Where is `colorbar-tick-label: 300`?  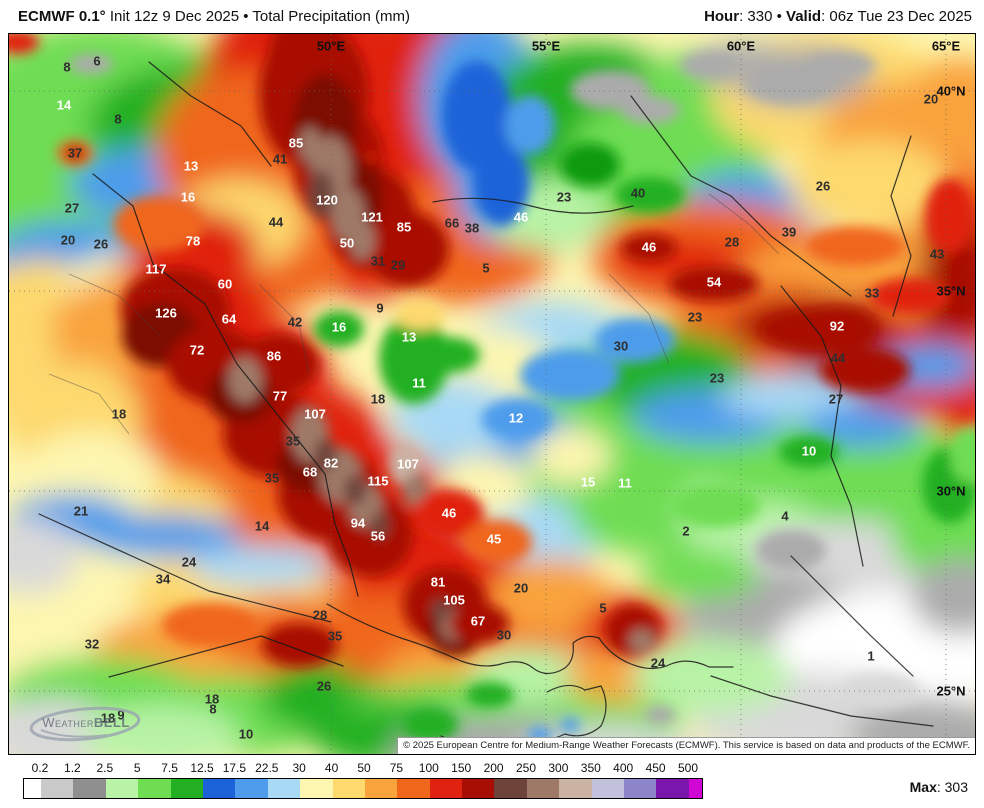 colorbar-tick-label: 300 is located at coordinates (558, 768).